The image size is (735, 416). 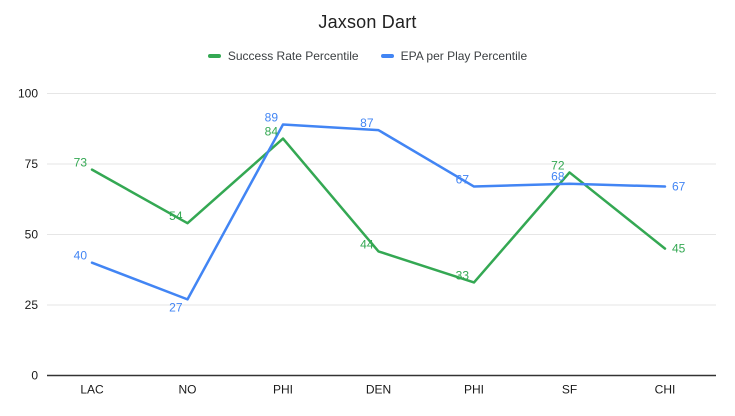 I want to click on x-axis-label: SF, so click(x=569, y=390).